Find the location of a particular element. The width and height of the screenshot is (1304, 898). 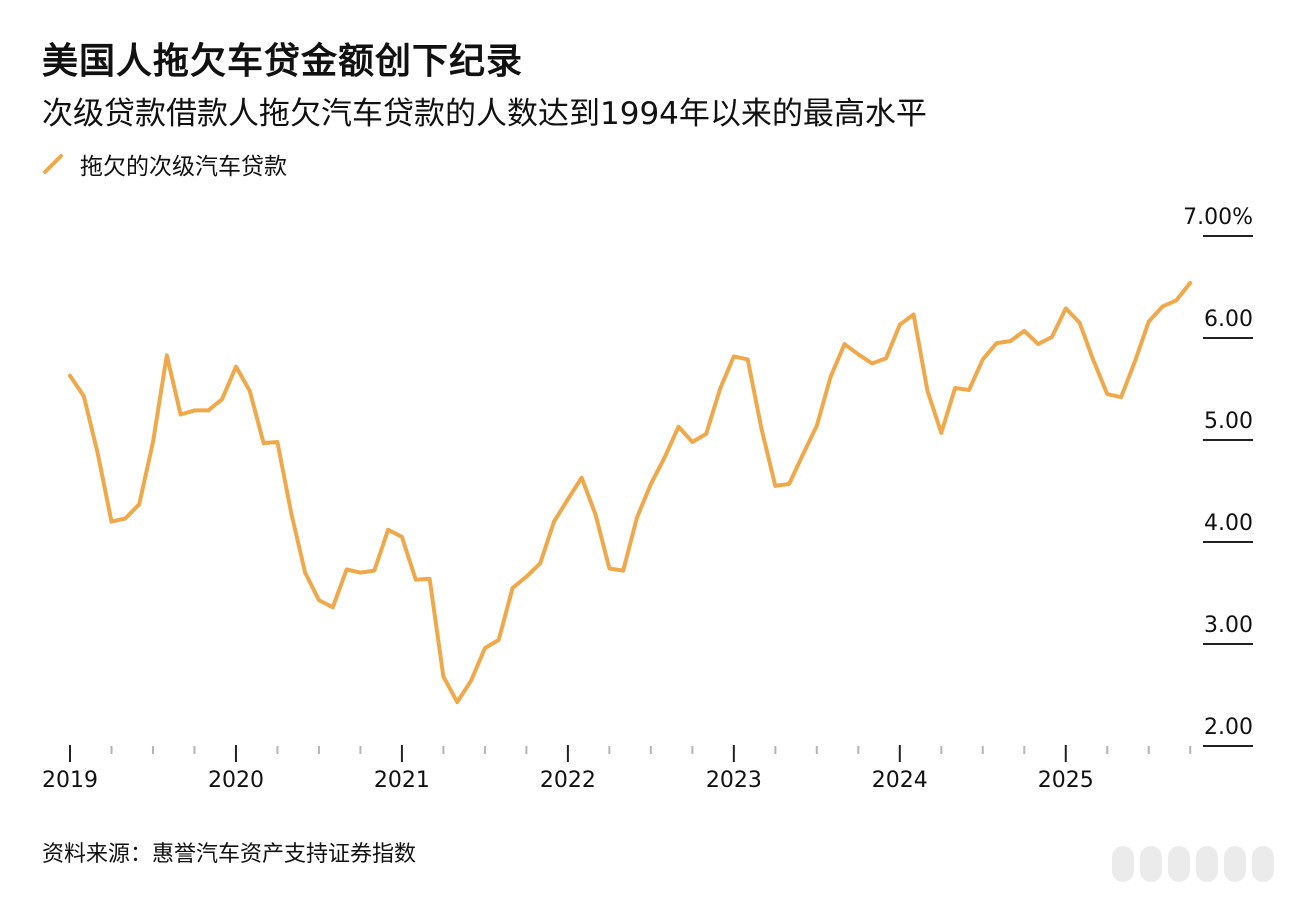

legend-label: 拖欠的次级汽车贷款 is located at coordinates (183, 167).